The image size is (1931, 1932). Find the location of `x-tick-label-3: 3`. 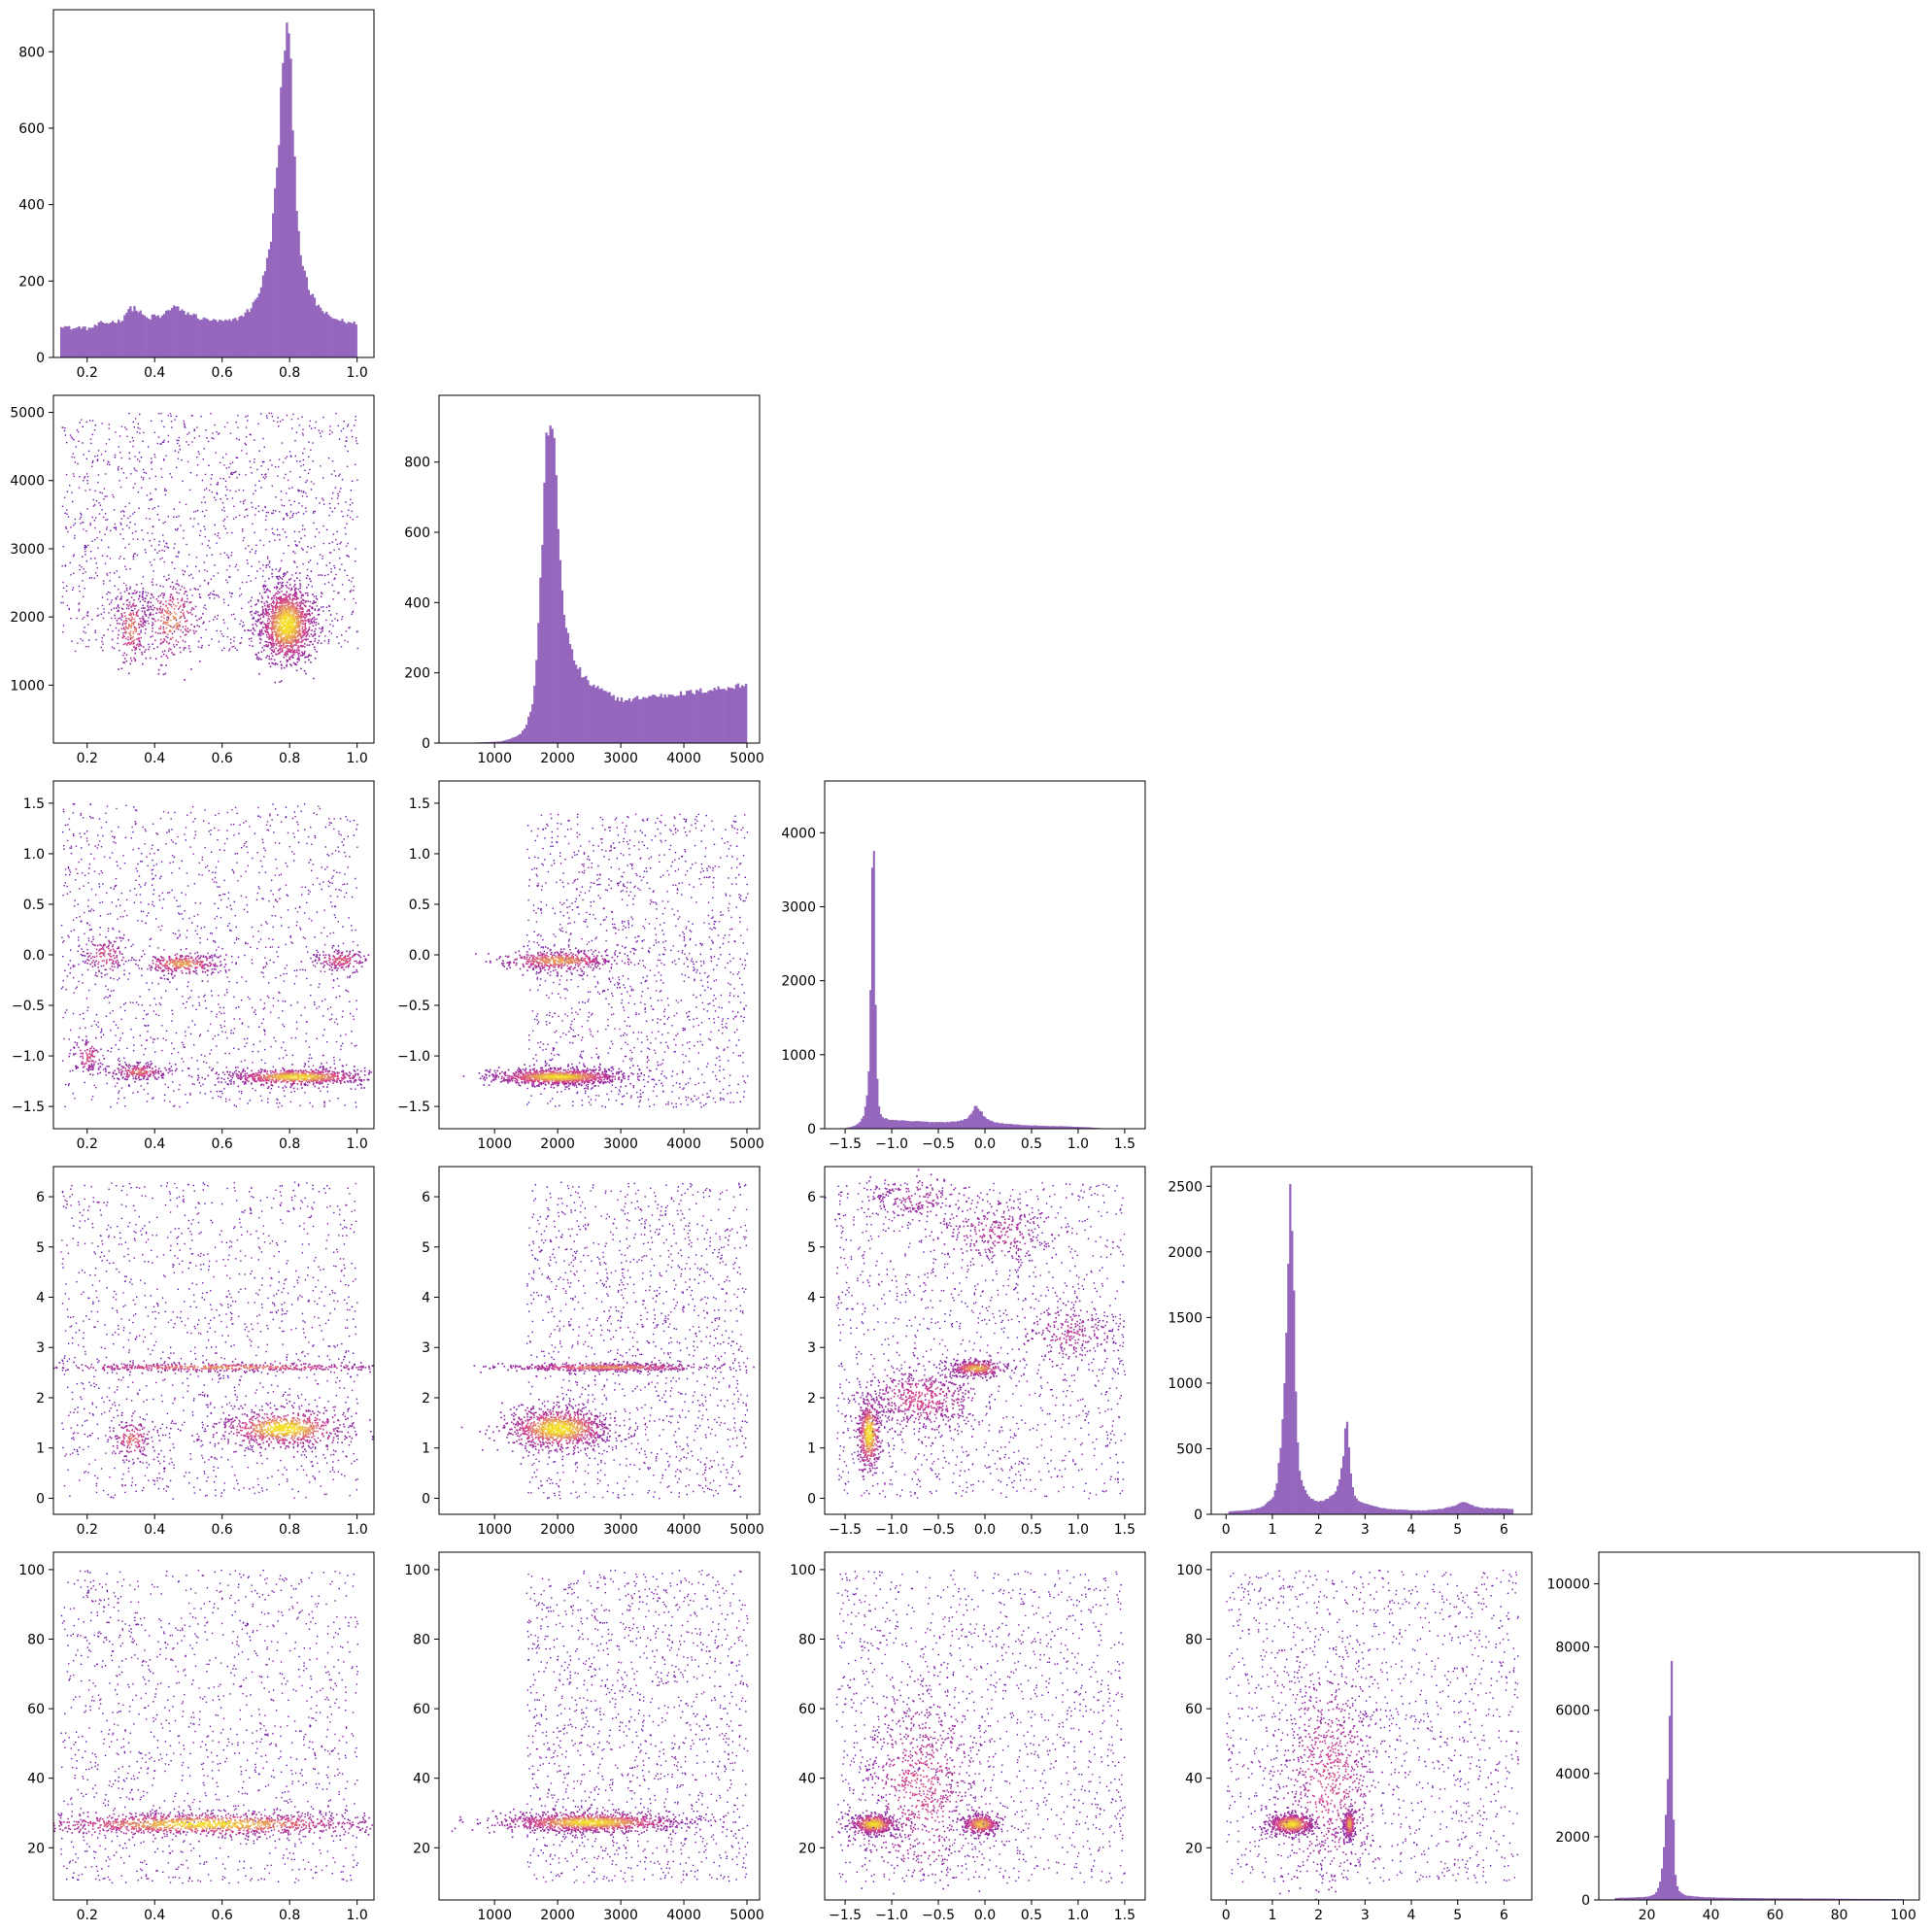

x-tick-label-3: 3 is located at coordinates (1366, 1530).